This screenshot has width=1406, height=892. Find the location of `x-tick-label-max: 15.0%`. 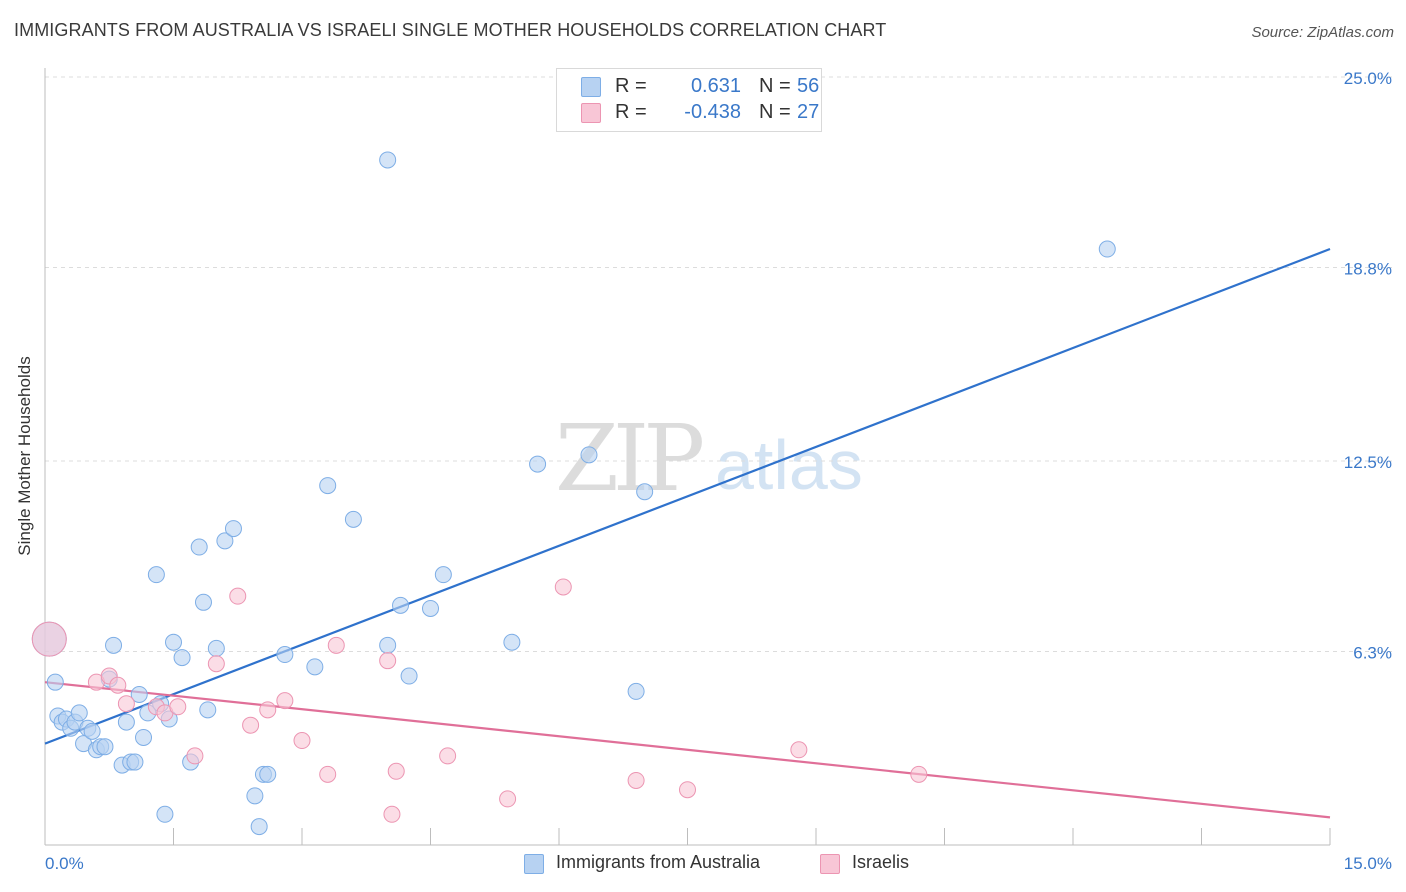

x-tick-label-max: 15.0% is located at coordinates (1368, 863).